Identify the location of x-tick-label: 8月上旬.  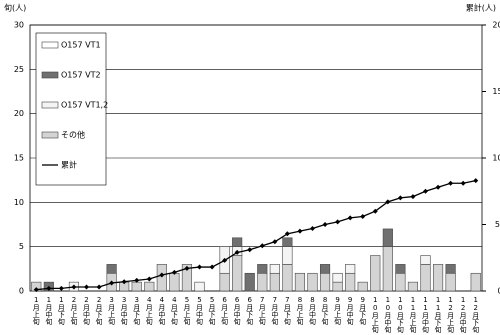
(300, 311).